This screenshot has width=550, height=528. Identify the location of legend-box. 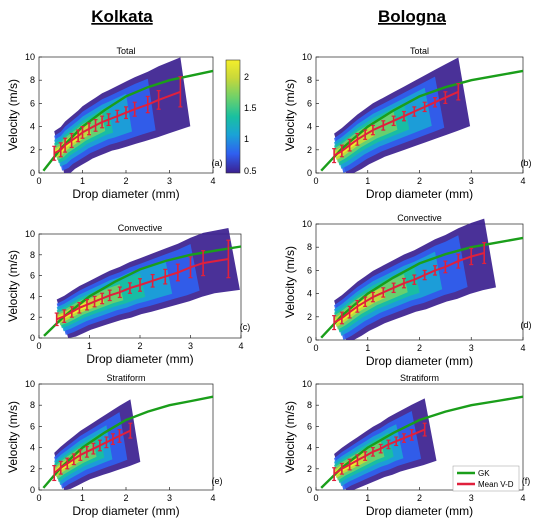
(486, 478).